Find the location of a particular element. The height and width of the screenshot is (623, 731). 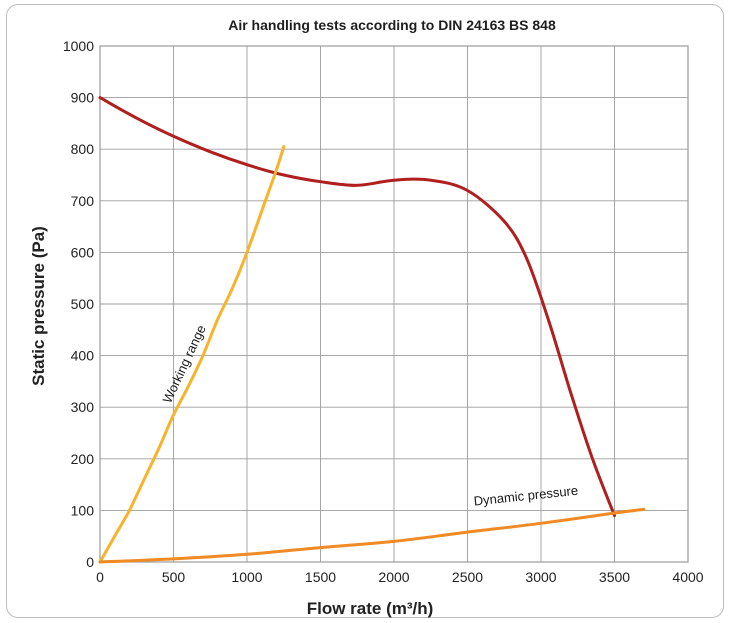

y-tick-label: 900 is located at coordinates (83, 98).